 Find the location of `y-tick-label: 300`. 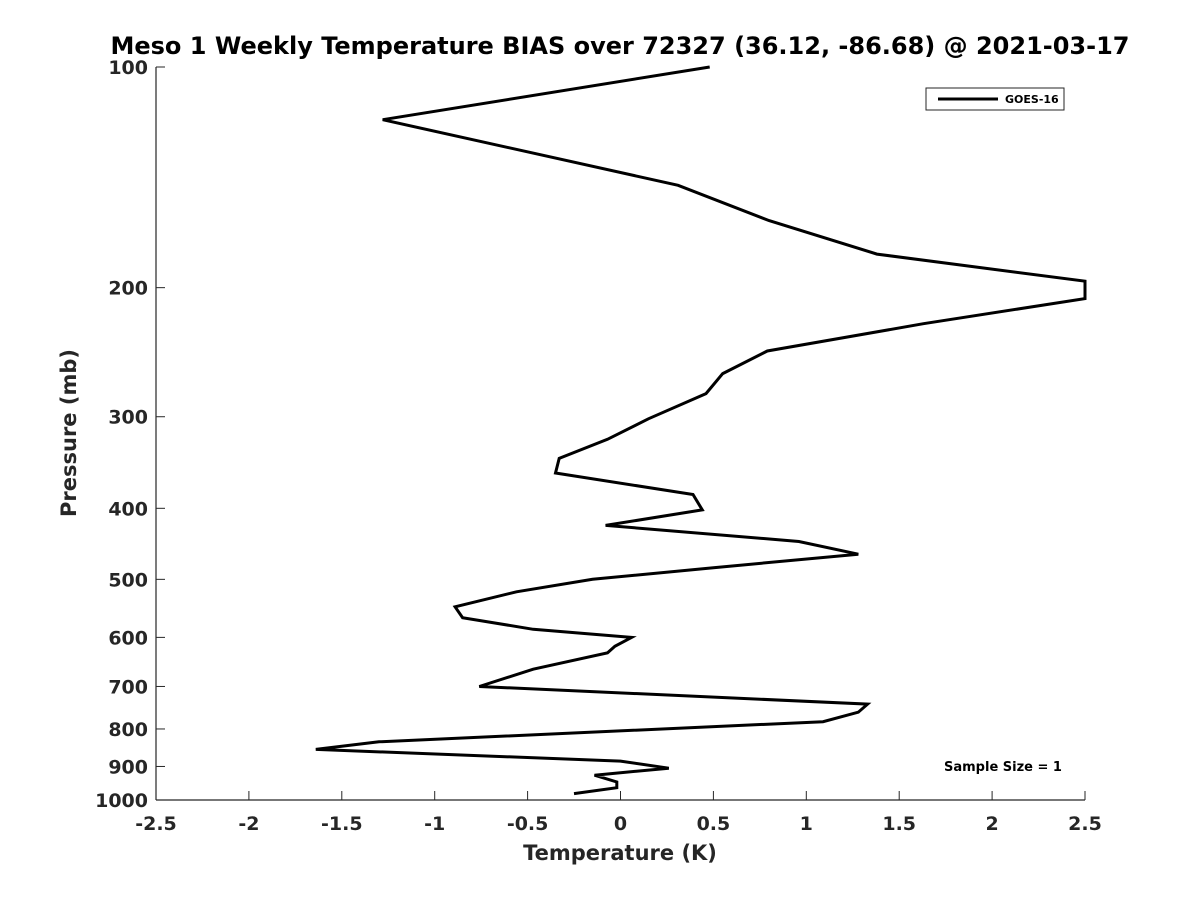

y-tick-label: 300 is located at coordinates (128, 418).